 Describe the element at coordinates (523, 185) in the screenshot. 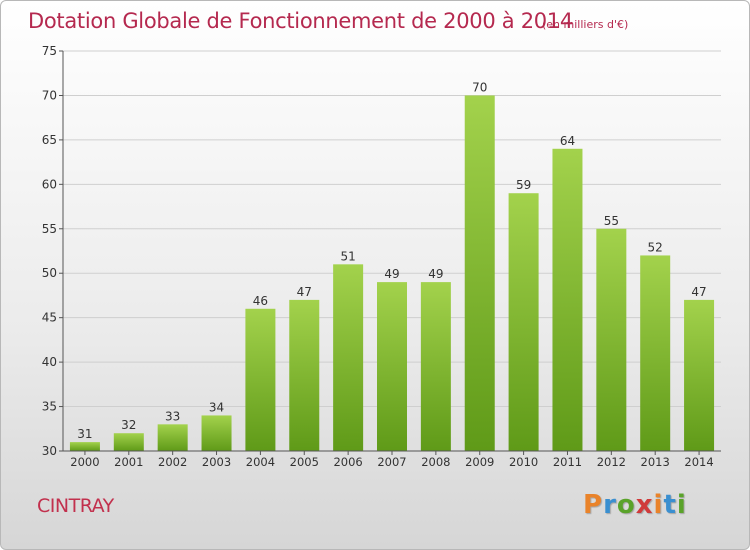

I see `data-label: 59` at that location.